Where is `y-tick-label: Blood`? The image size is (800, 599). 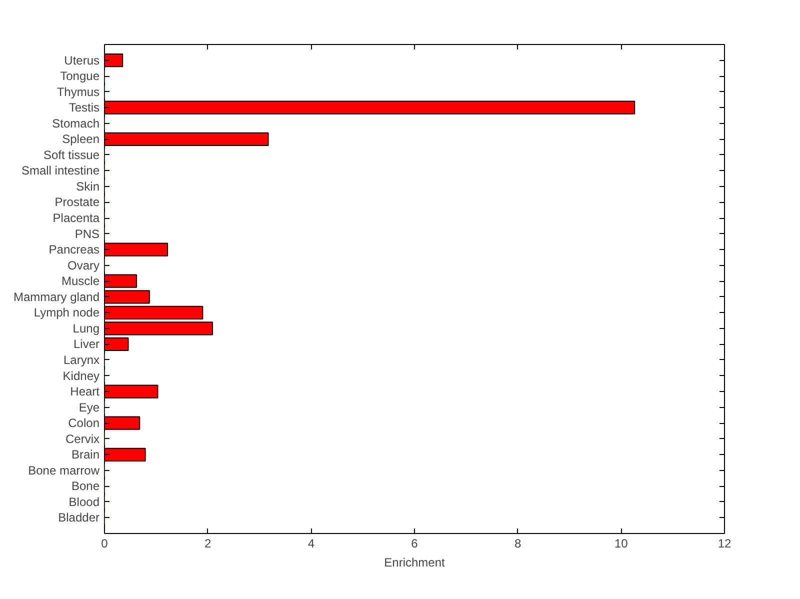 y-tick-label: Blood is located at coordinates (84, 501).